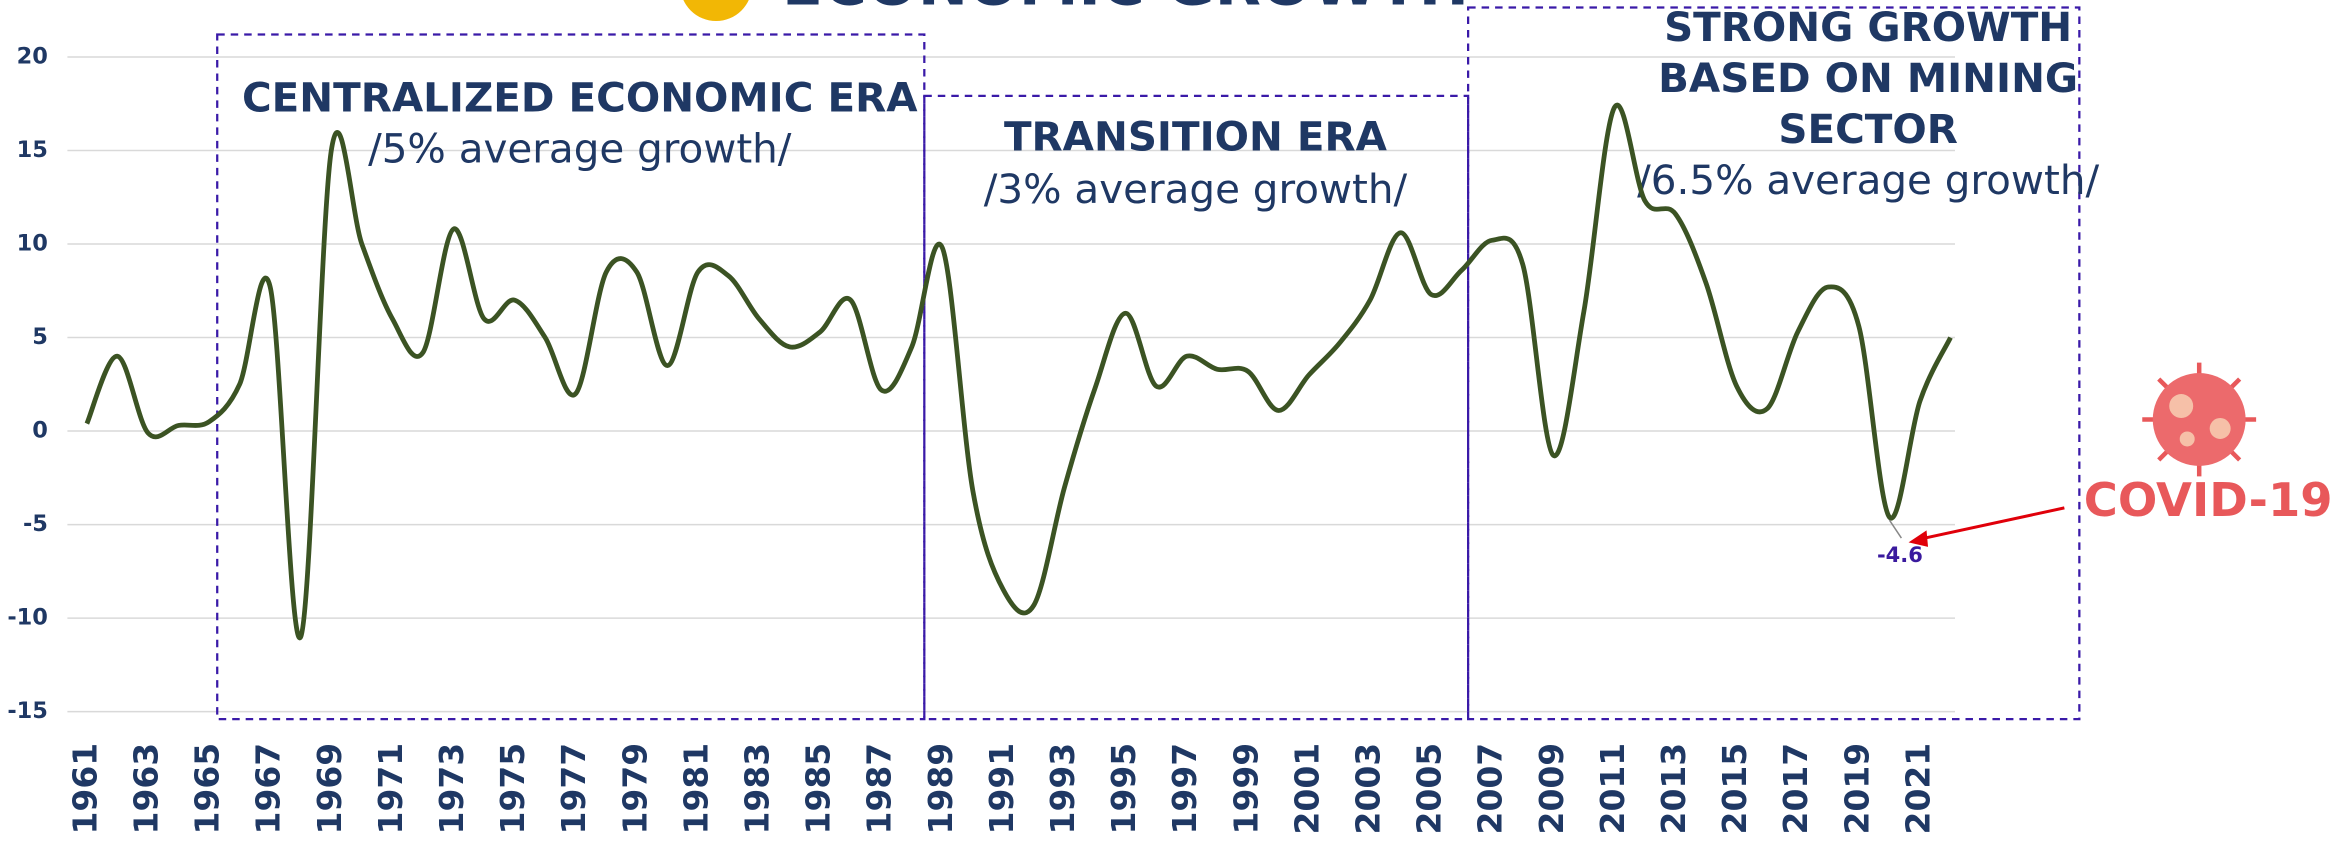 The image size is (2349, 843). What do you see at coordinates (634, 789) in the screenshot?
I see `x-tick-label: 1979` at bounding box center [634, 789].